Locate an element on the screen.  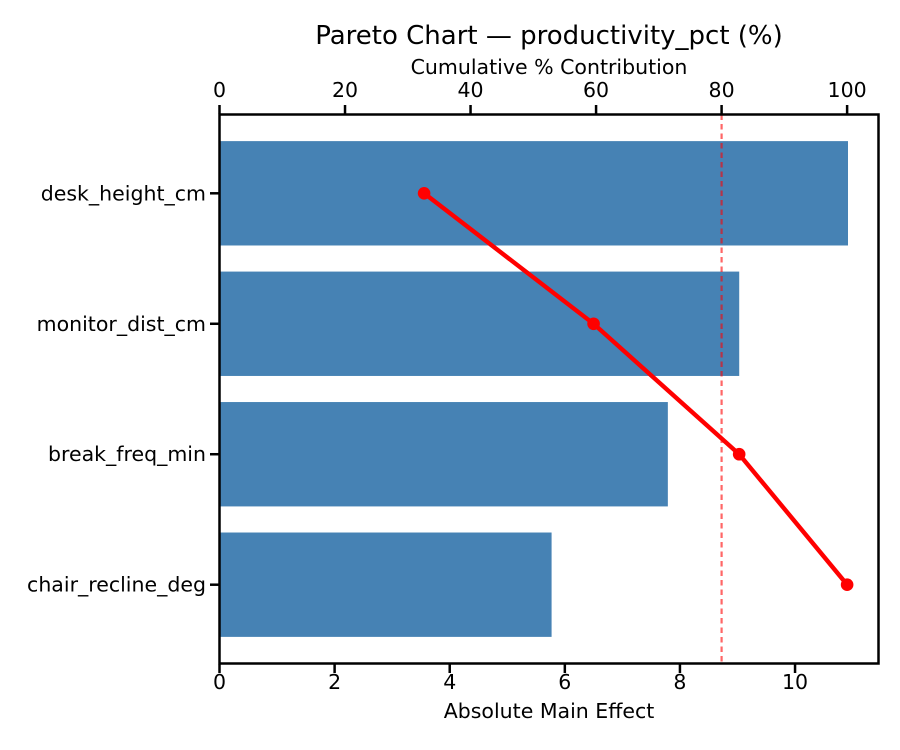
cumulative-point-monitor_dist_cm is located at coordinates (593, 324).